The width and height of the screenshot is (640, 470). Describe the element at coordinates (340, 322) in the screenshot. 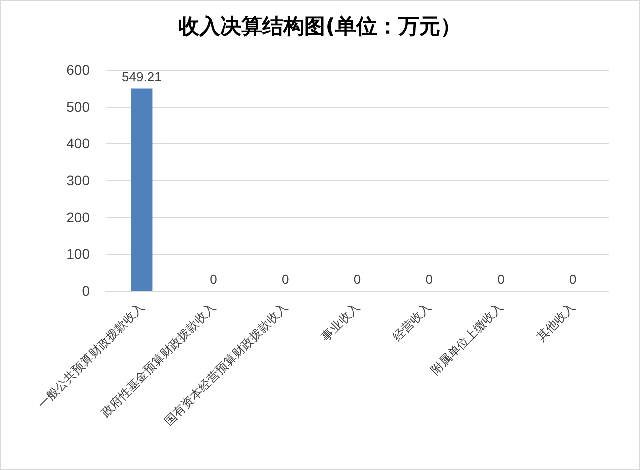

I see `x-tick-label: 事业收入` at that location.